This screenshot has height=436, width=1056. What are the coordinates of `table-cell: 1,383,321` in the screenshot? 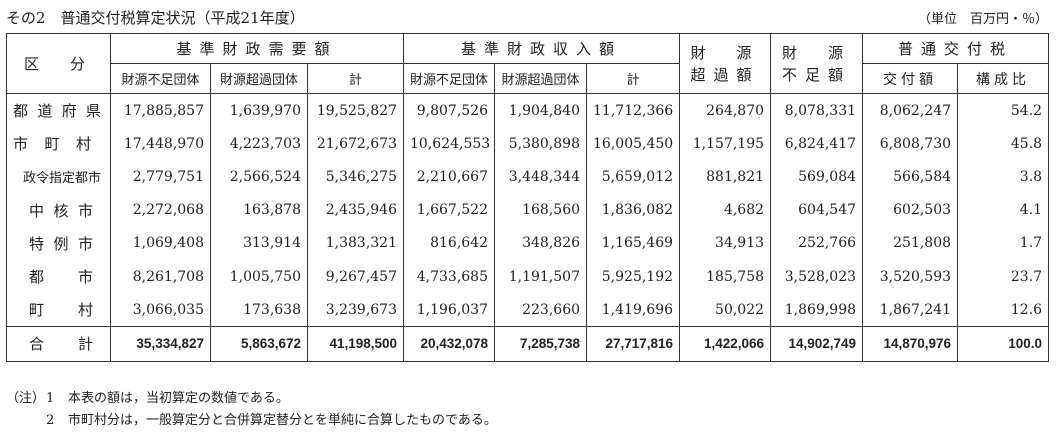 It's located at (355, 243).